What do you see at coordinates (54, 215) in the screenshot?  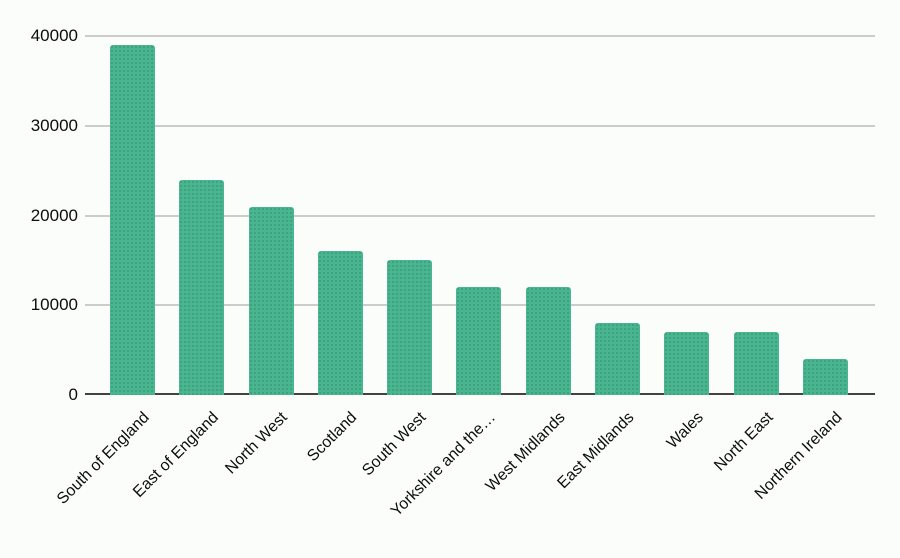 I see `y-tick-label: 20000` at bounding box center [54, 215].